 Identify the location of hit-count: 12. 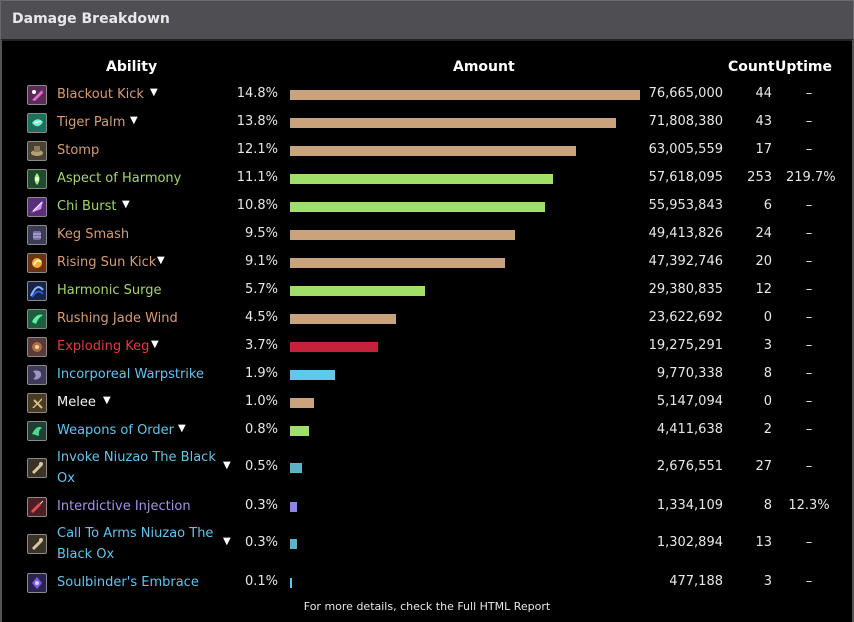
(763, 289).